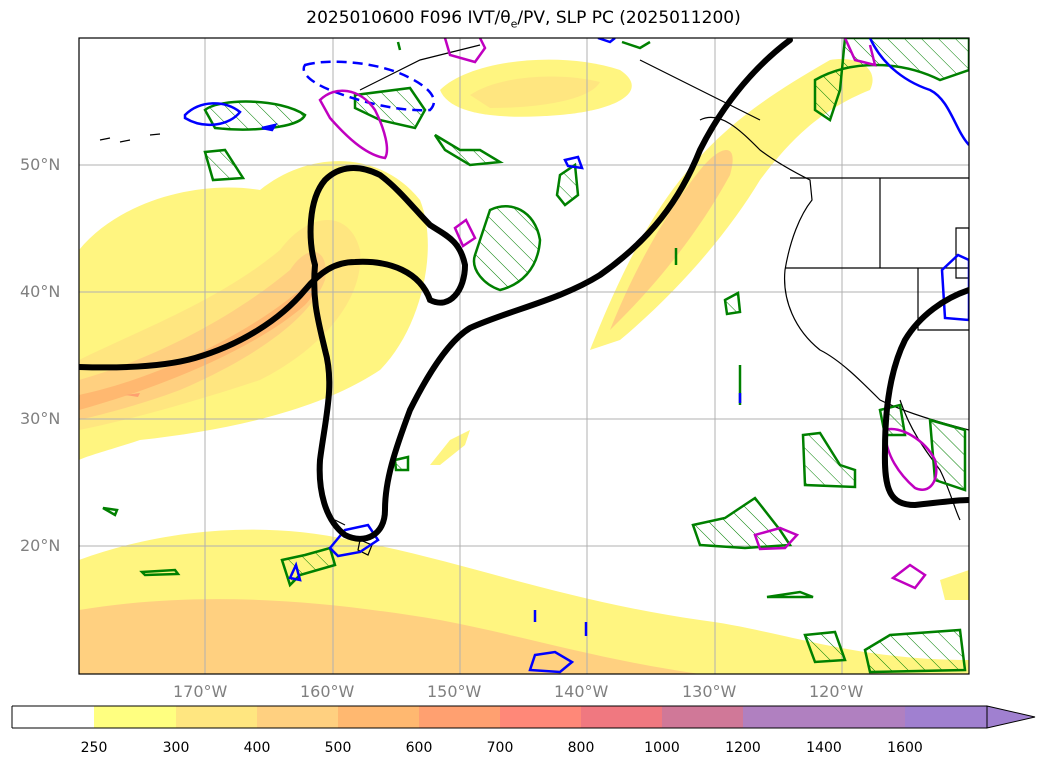  Describe the element at coordinates (905, 748) in the screenshot. I see `colorbar-tick-1600: 1600` at that location.